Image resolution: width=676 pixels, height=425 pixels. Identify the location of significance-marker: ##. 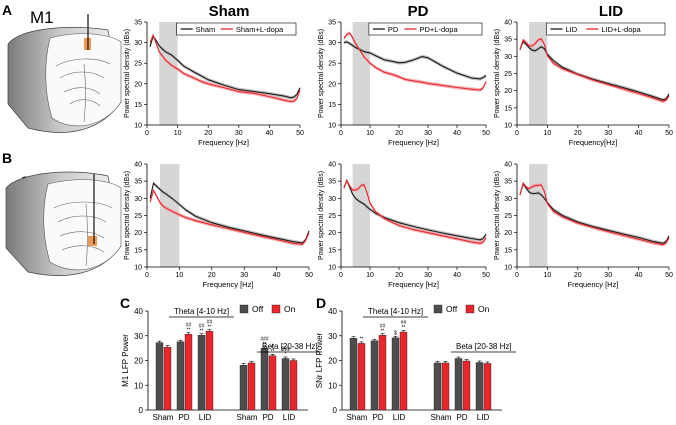
(383, 326).